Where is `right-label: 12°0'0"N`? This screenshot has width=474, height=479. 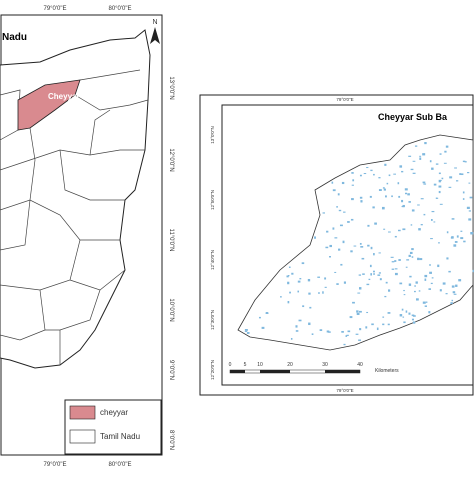 right-label: 12°0'0"N is located at coordinates (171, 159).